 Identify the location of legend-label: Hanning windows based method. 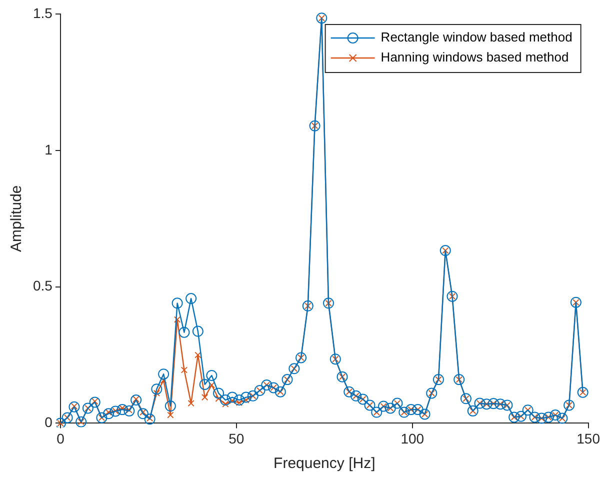
(474, 57).